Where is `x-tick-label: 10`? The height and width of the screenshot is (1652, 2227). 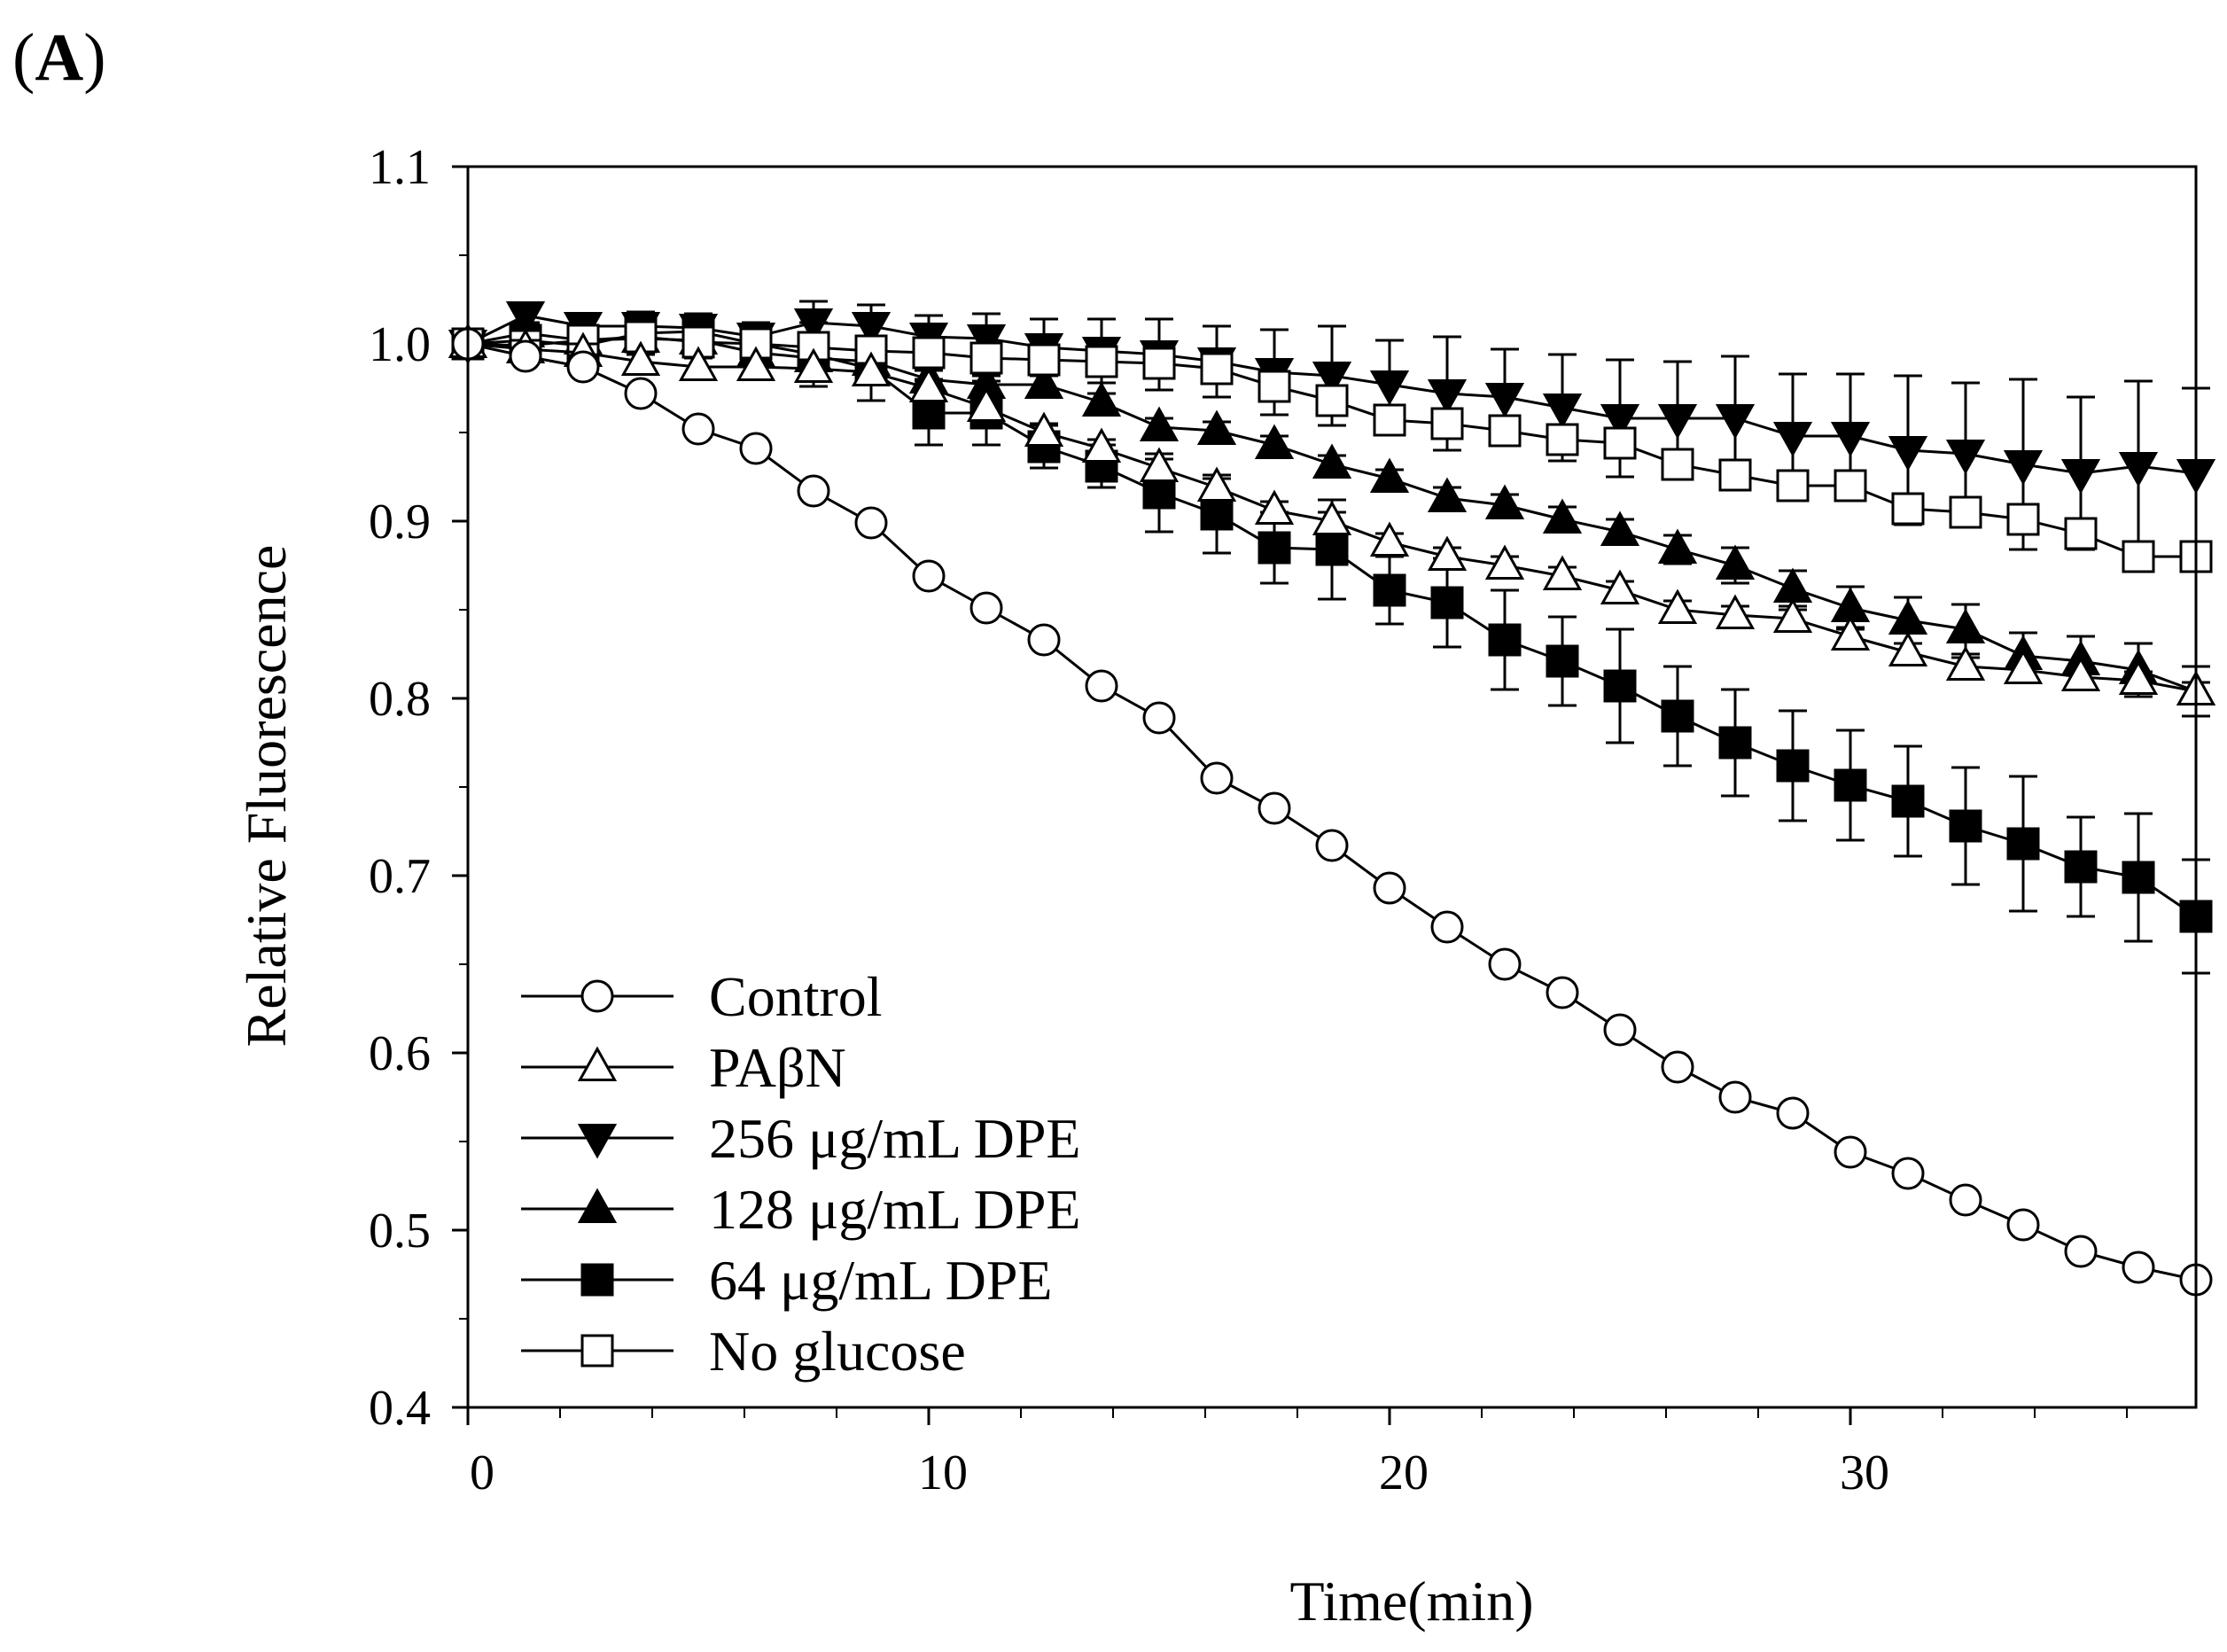 x-tick-label: 10 is located at coordinates (943, 1473).